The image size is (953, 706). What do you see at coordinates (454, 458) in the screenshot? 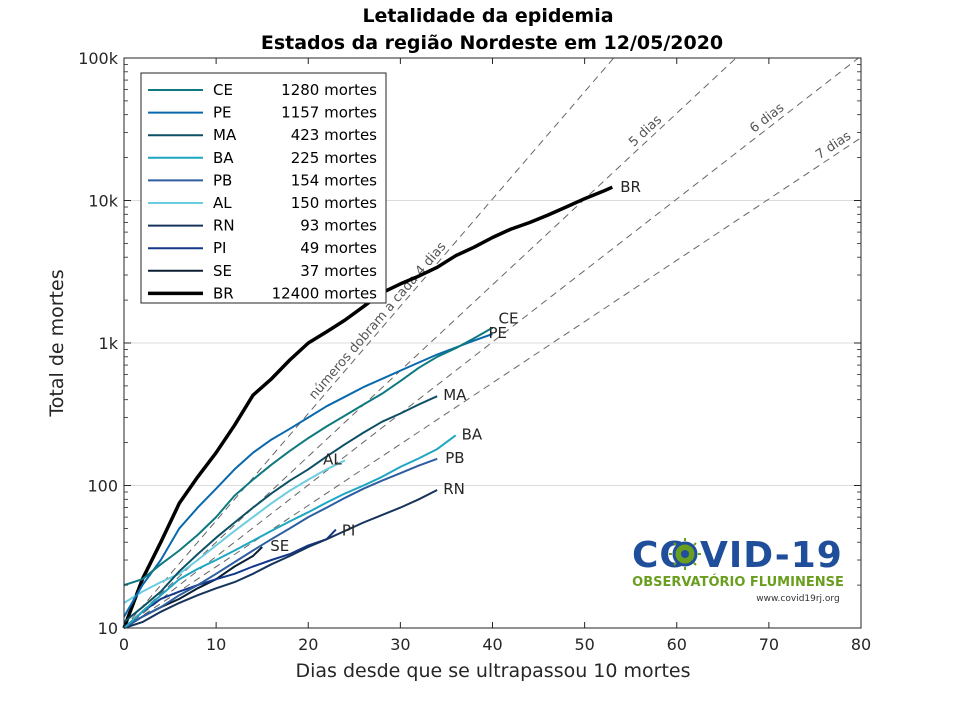
I see `end-label-pb: PB` at bounding box center [454, 458].